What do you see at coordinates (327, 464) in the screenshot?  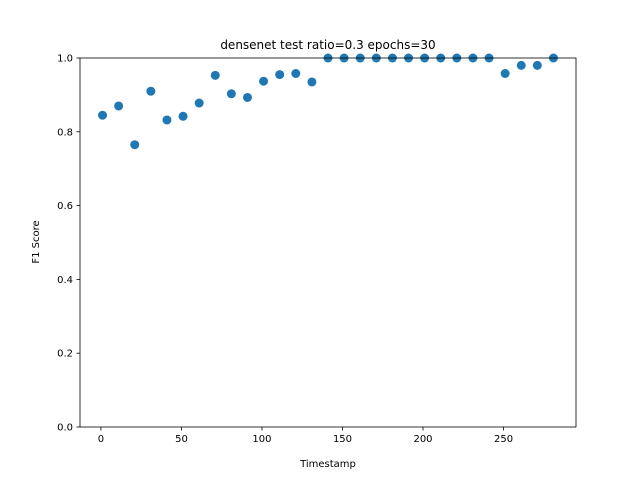 I see `x-axis-label: Timestamp` at bounding box center [327, 464].